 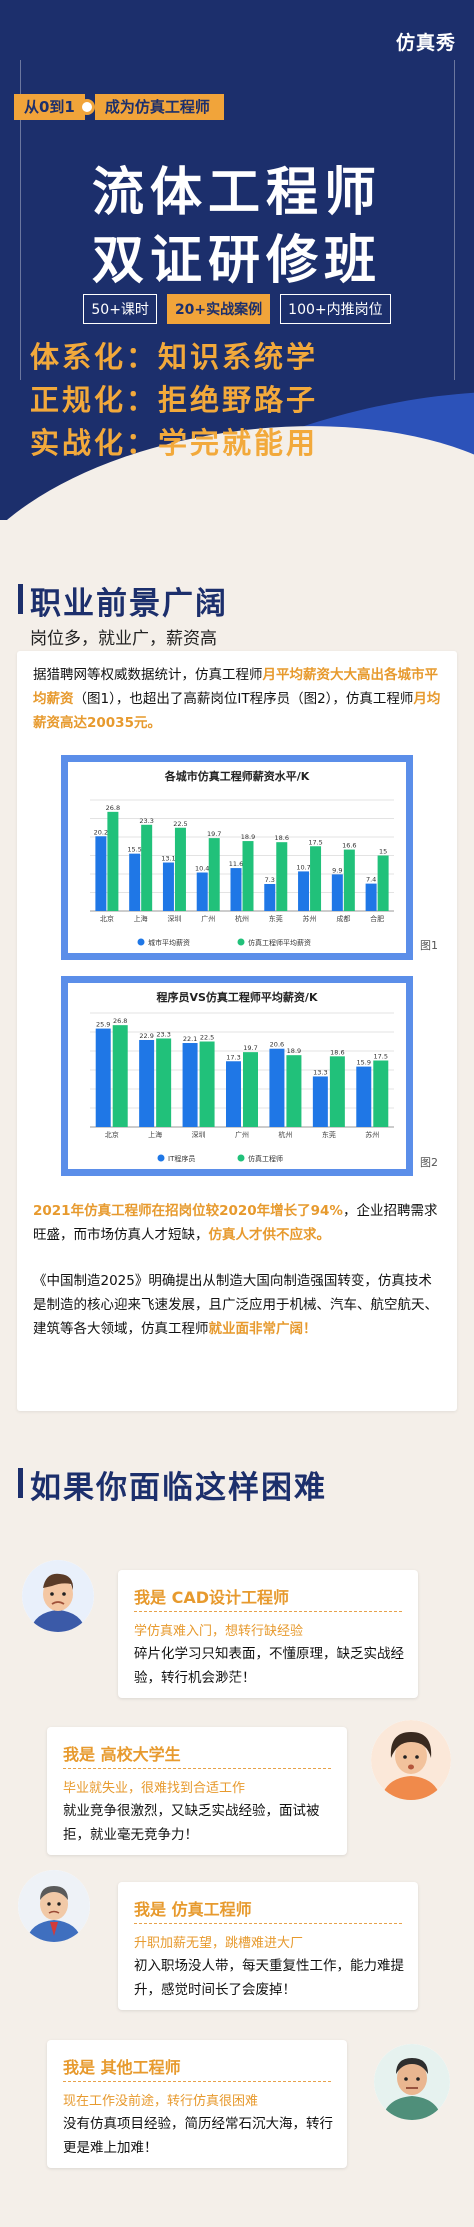 What do you see at coordinates (243, 699) in the screenshot?
I see `intro-text-2: （图1），也超出了高薪岗位IT程序员（图2），仿真工程师` at bounding box center [243, 699].